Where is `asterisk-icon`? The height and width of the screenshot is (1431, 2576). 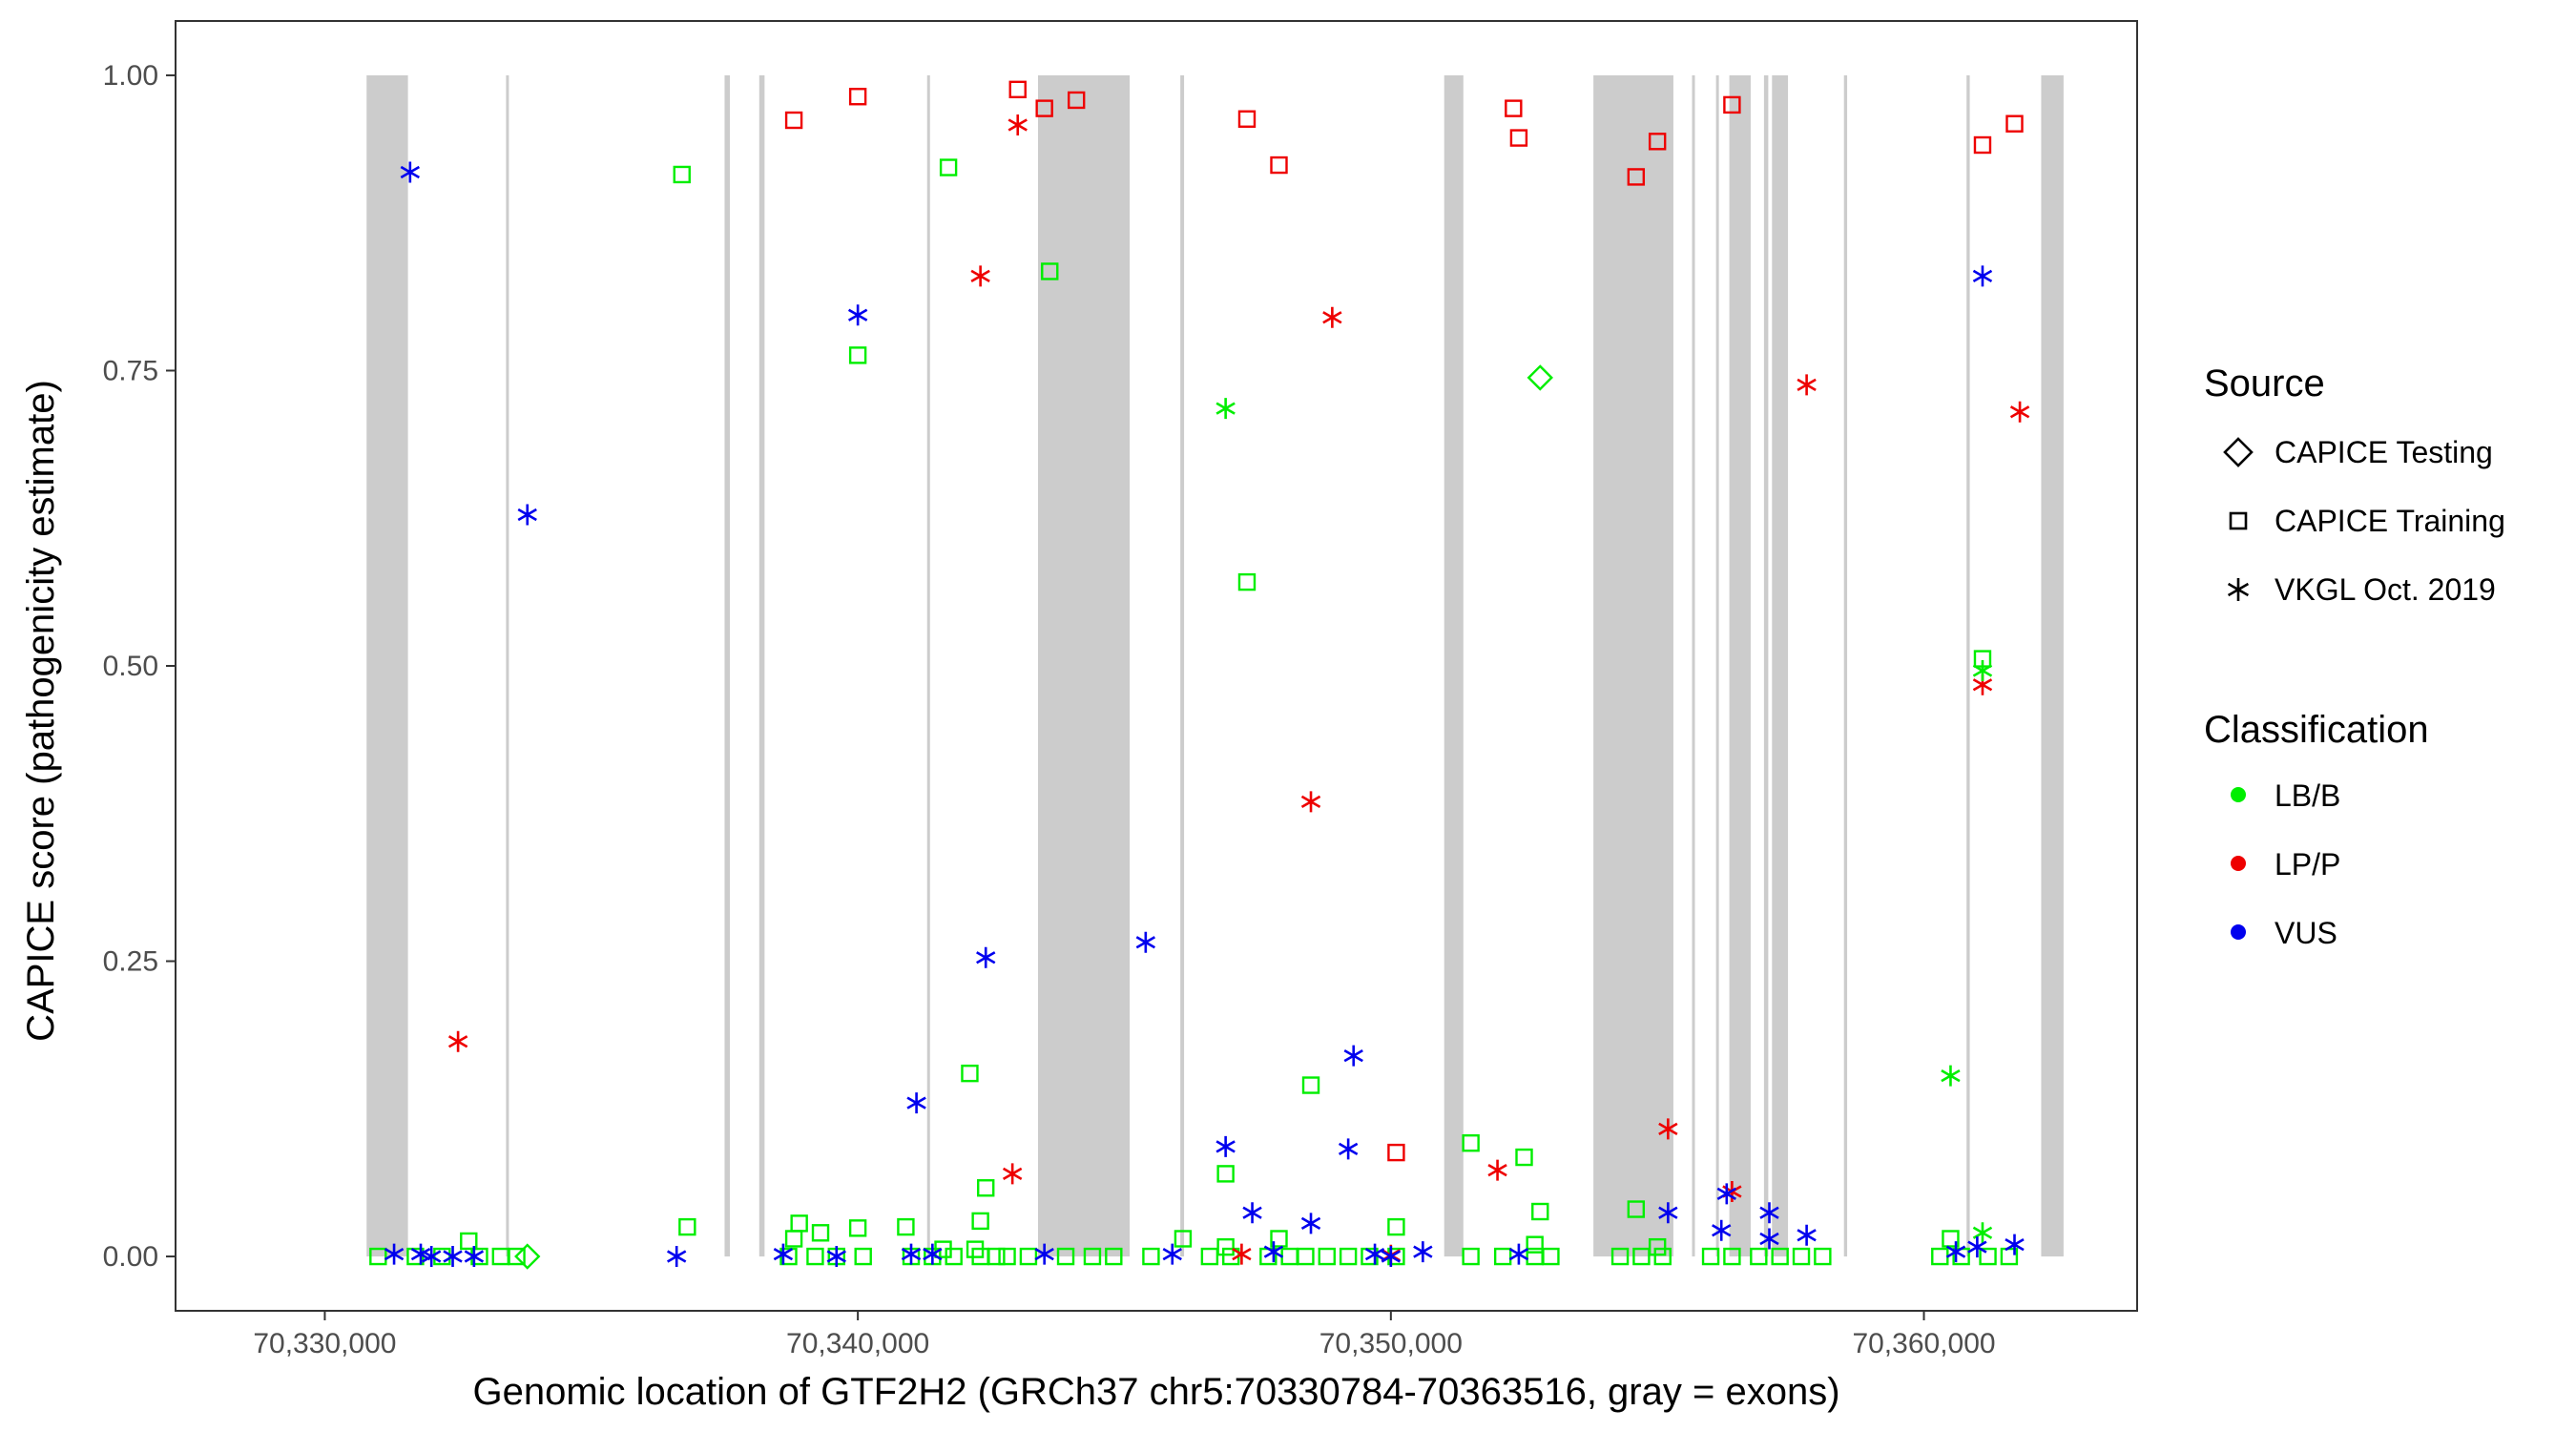 asterisk-icon is located at coordinates (2238, 590).